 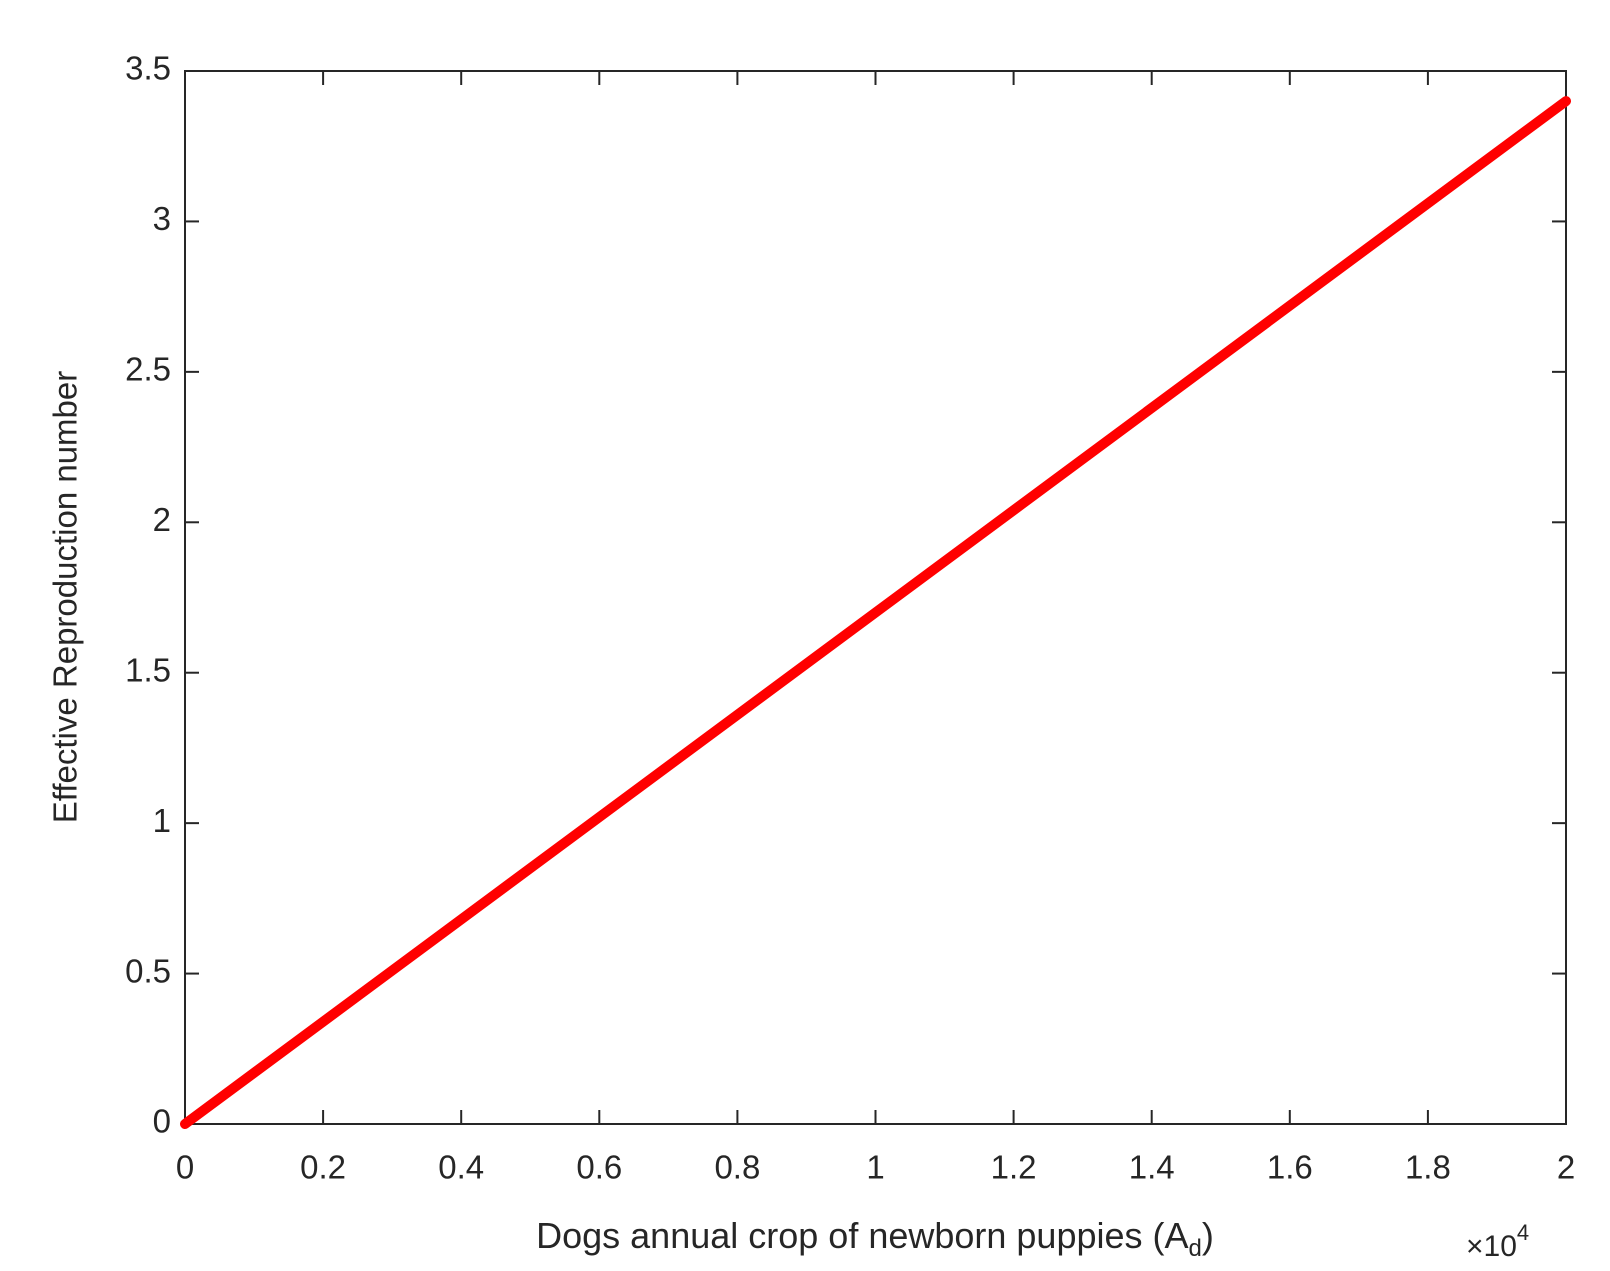 What do you see at coordinates (1290, 1167) in the screenshot?
I see `x-tick-label: 1.6` at bounding box center [1290, 1167].